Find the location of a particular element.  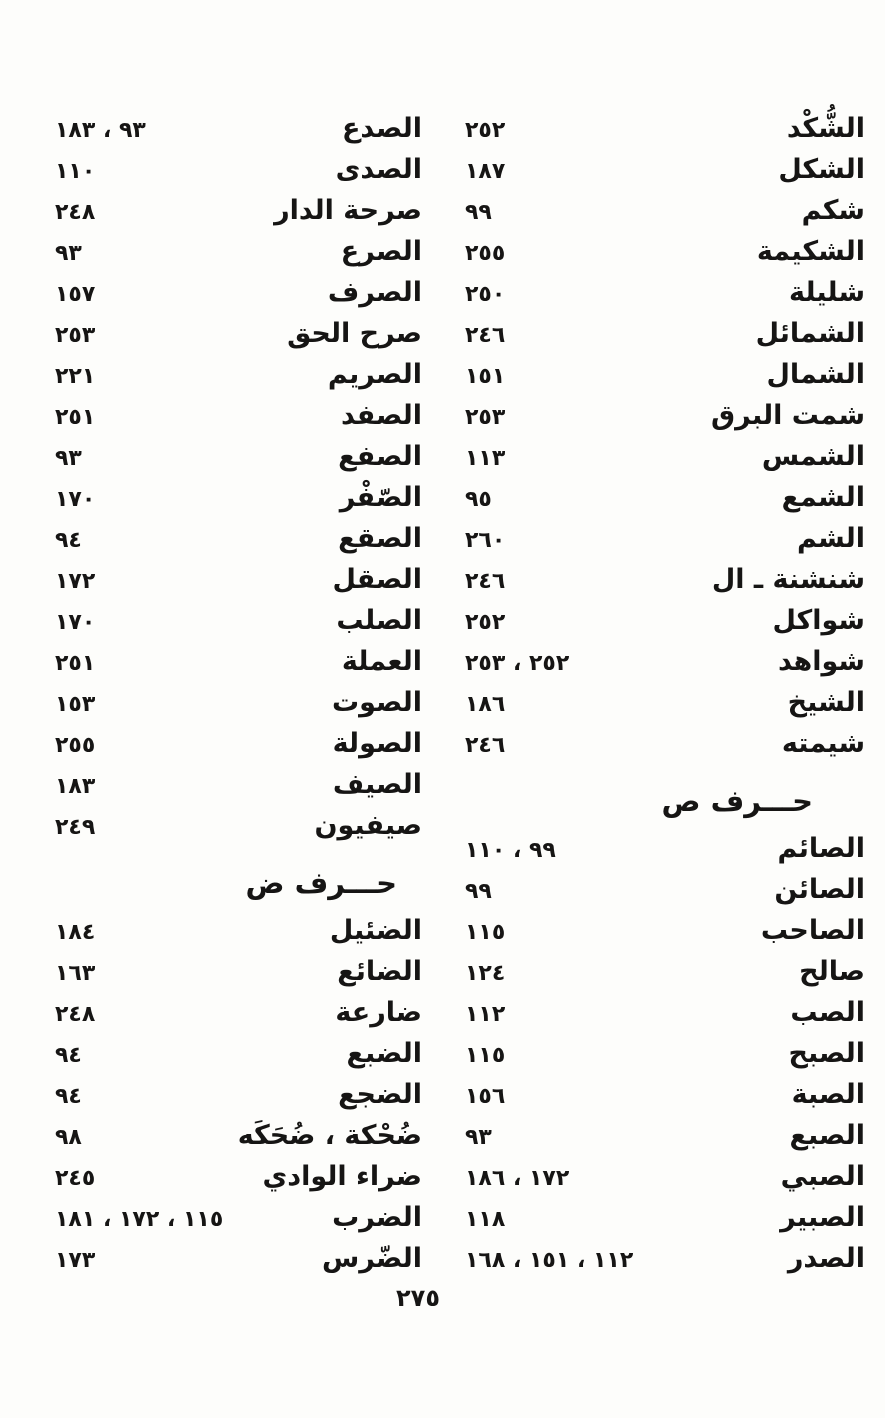

index-page-numbers: ٢٥١ is located at coordinates (75, 663).